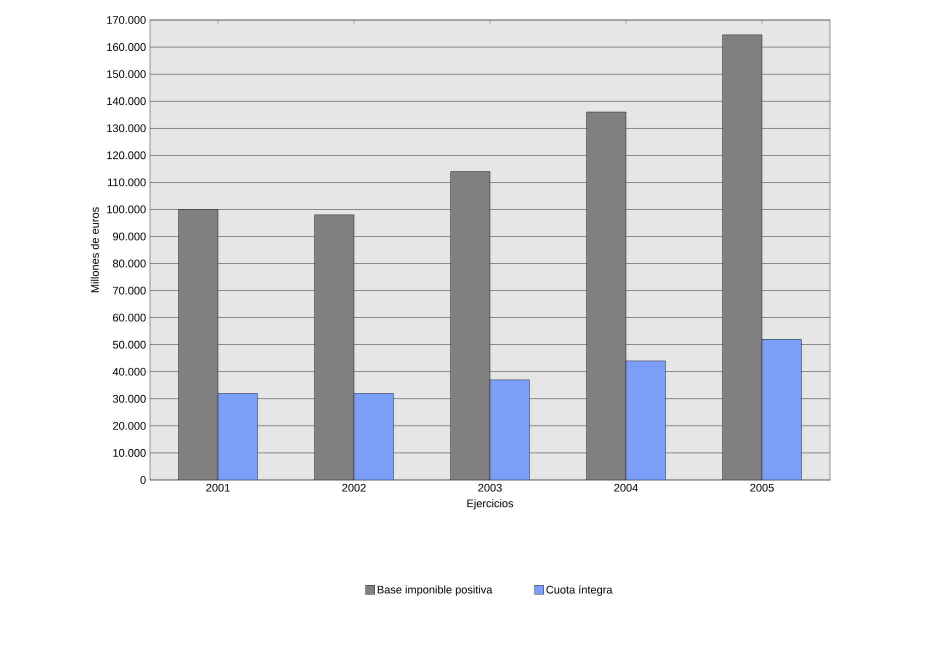 Image resolution: width=933 pixels, height=655 pixels. I want to click on y-tick-label: 50.000, so click(129, 344).